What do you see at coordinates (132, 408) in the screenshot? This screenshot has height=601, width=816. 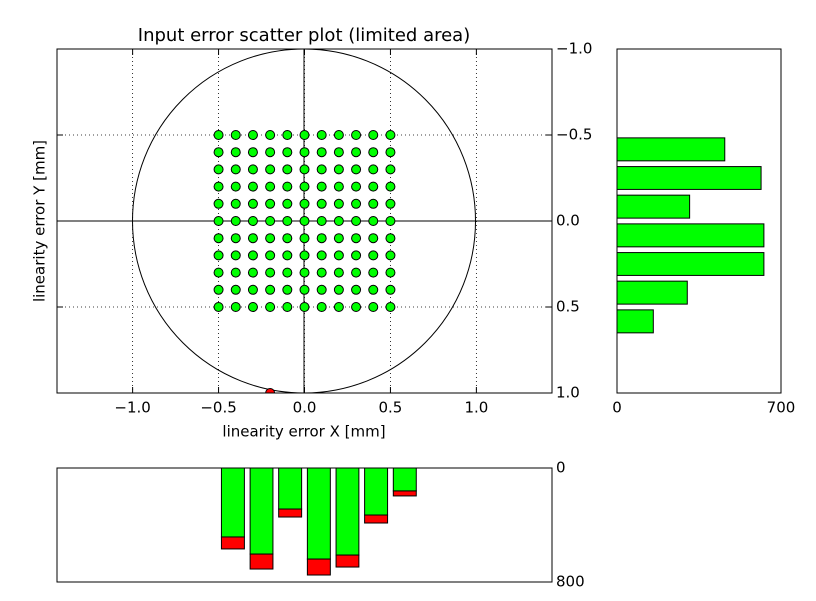 I see `x-tick-label: −1.0` at bounding box center [132, 408].